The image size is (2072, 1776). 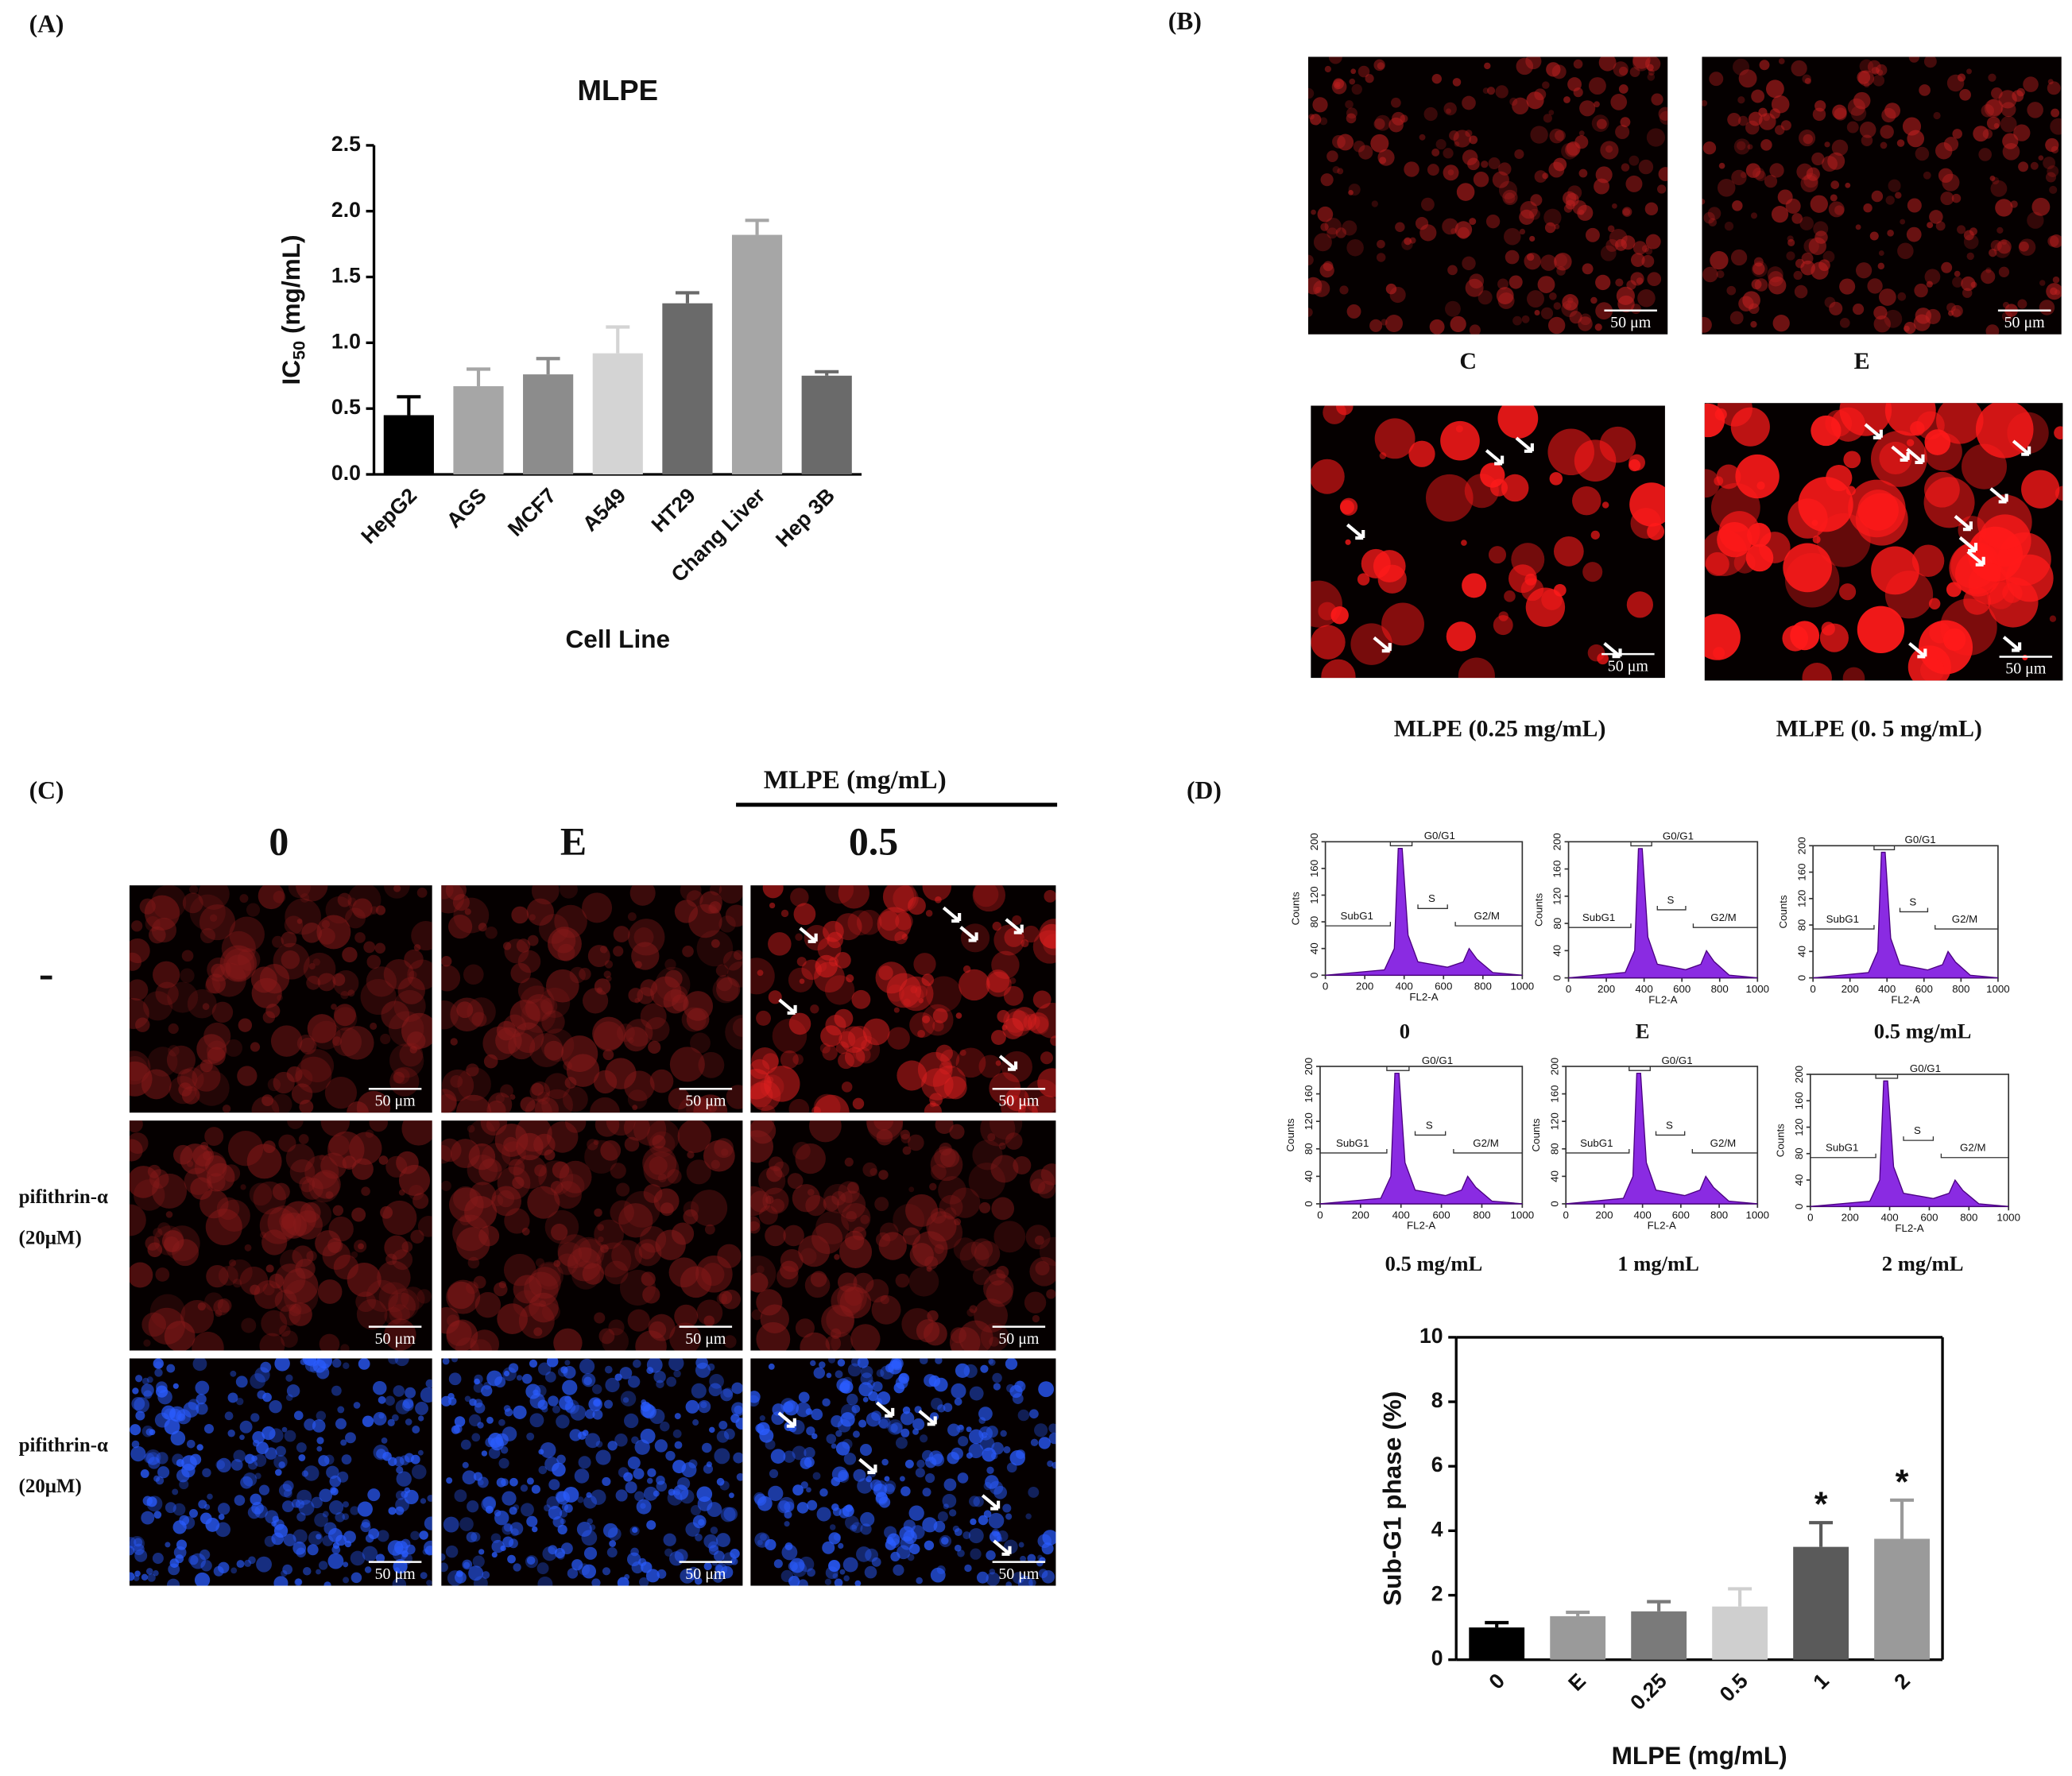 I want to click on x-tick-label: 1, so click(x=1821, y=1682).